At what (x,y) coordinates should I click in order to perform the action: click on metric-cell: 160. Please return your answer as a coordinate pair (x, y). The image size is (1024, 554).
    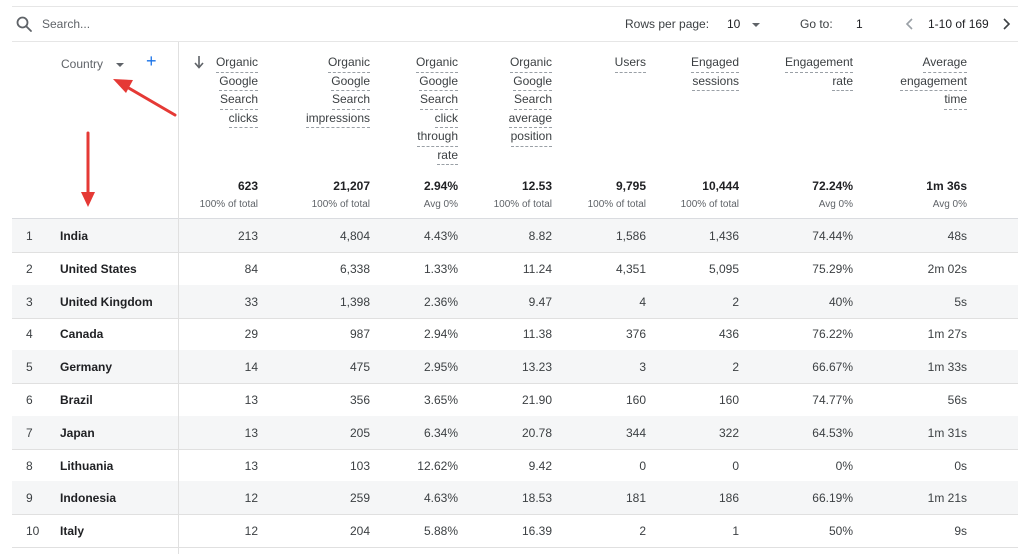
    Looking at the image, I should click on (635, 400).